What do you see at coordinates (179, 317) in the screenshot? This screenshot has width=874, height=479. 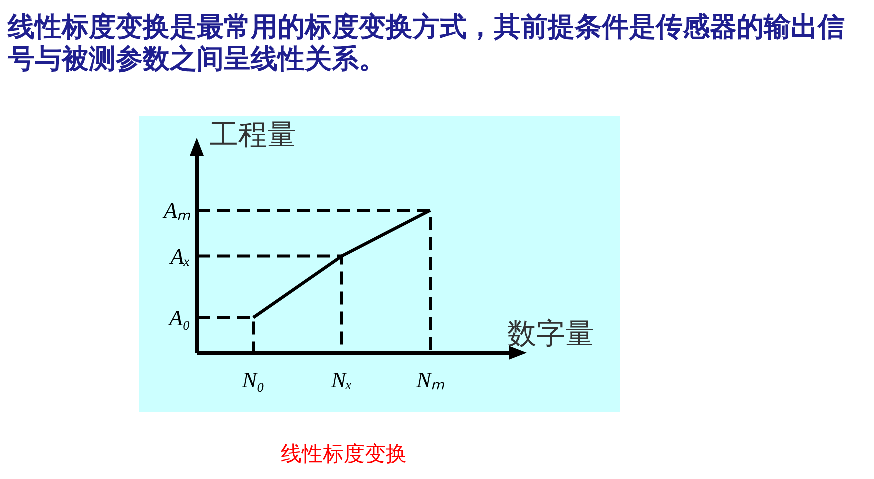 I see `ref-line-label: A₀` at bounding box center [179, 317].